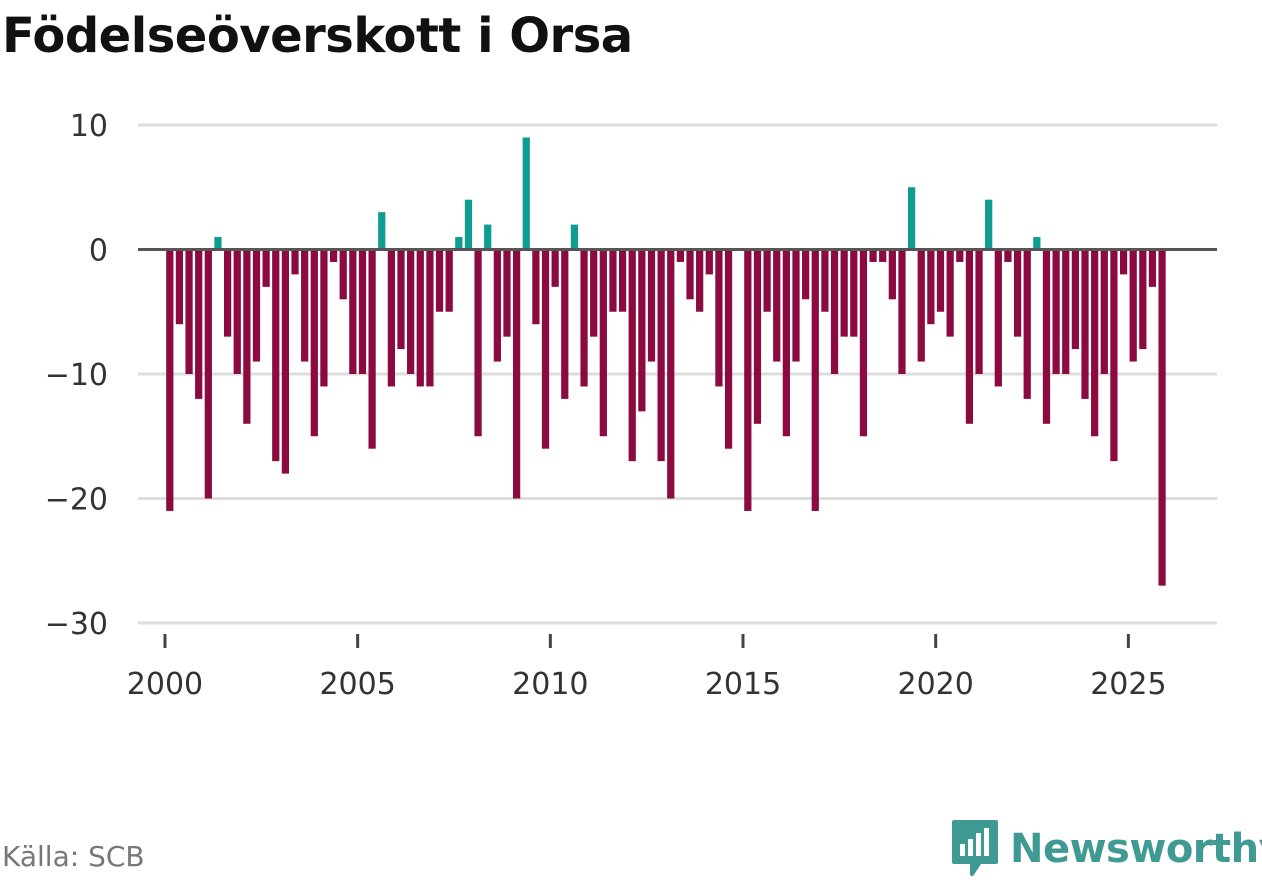 This screenshot has width=1262, height=880. I want to click on x-tick-label: 2005, so click(357, 684).